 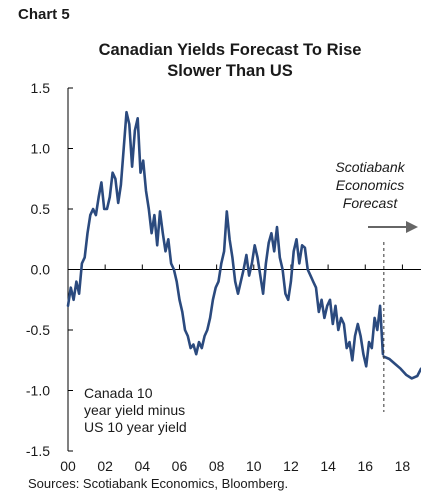 What do you see at coordinates (68, 466) in the screenshot?
I see `x-tick-label: 00` at bounding box center [68, 466].